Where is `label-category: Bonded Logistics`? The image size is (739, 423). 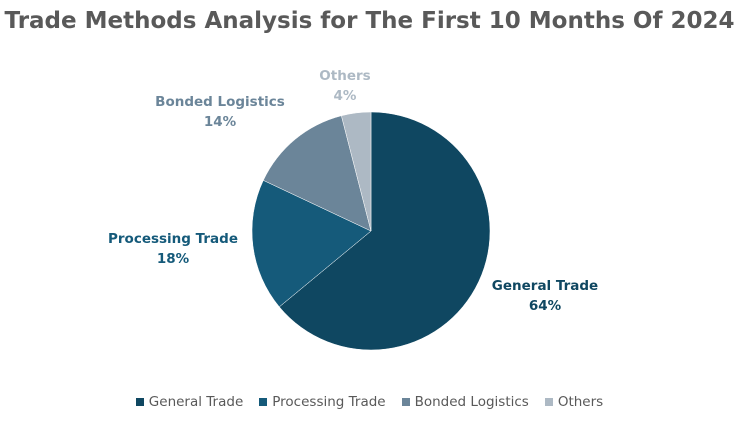
label-category: Bonded Logistics is located at coordinates (220, 102).